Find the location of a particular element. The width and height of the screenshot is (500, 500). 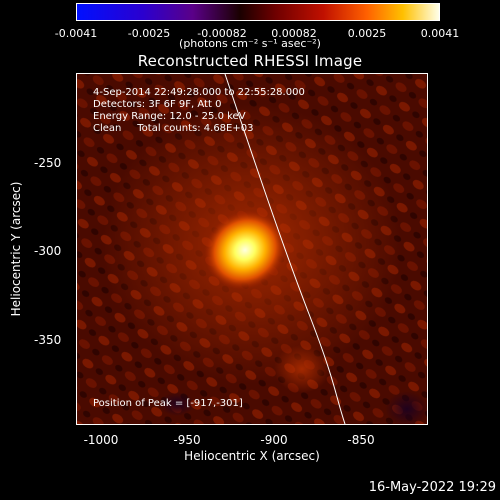

image-title: Reconstructed RHESSI Image is located at coordinates (250, 61).